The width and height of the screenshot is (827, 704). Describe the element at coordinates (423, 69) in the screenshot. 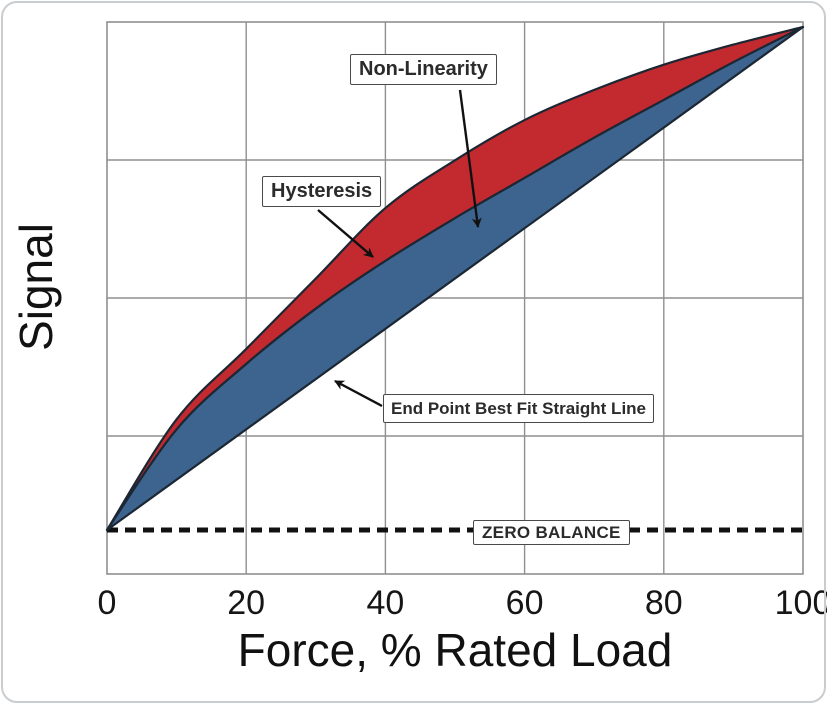

I see `non-linearity-label: Non-Linearity` at that location.